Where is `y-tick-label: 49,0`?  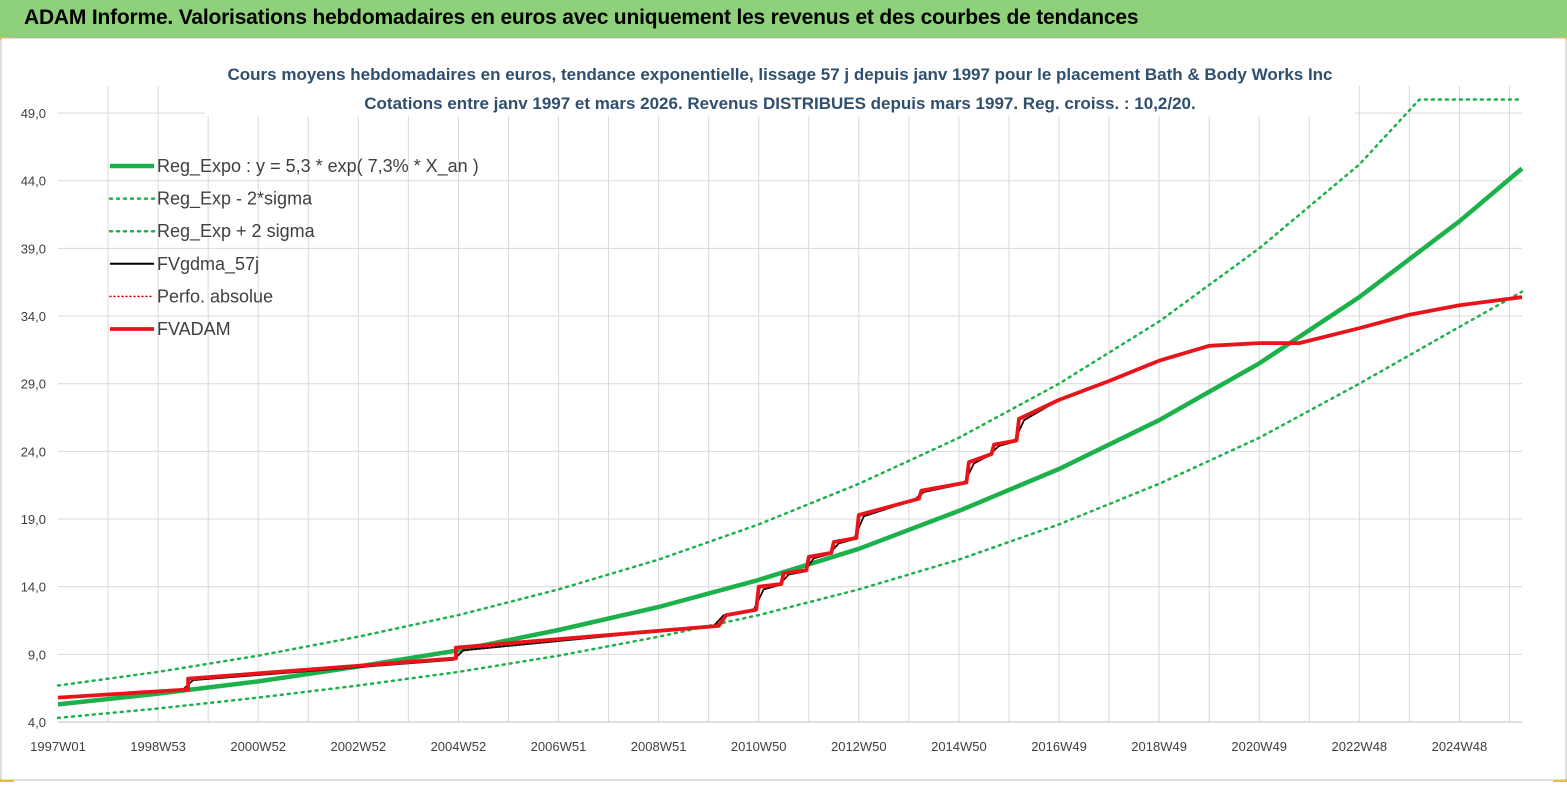 y-tick-label: 49,0 is located at coordinates (33, 113).